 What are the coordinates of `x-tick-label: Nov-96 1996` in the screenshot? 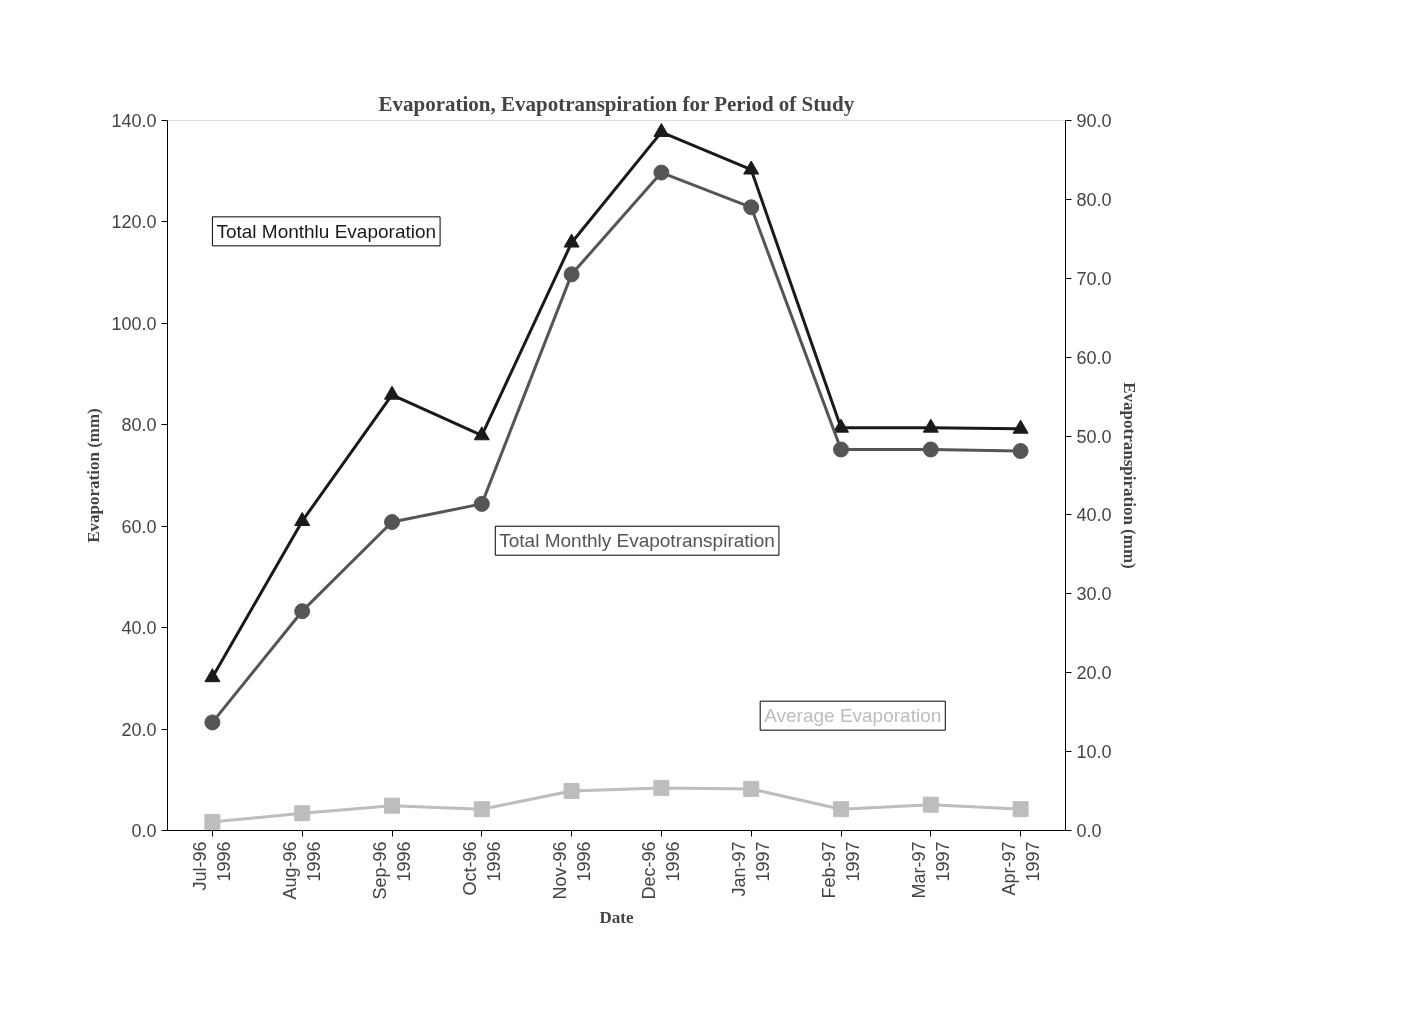 It's located at (571, 870).